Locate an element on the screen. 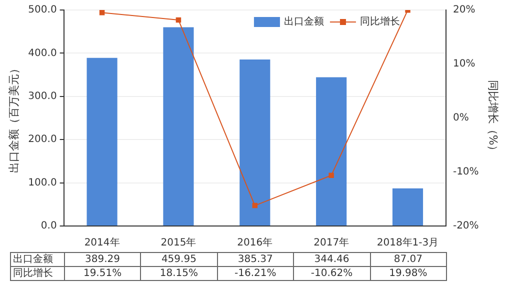 The height and width of the screenshot is (300, 507). y-tick-label: 100.0 is located at coordinates (42, 182).